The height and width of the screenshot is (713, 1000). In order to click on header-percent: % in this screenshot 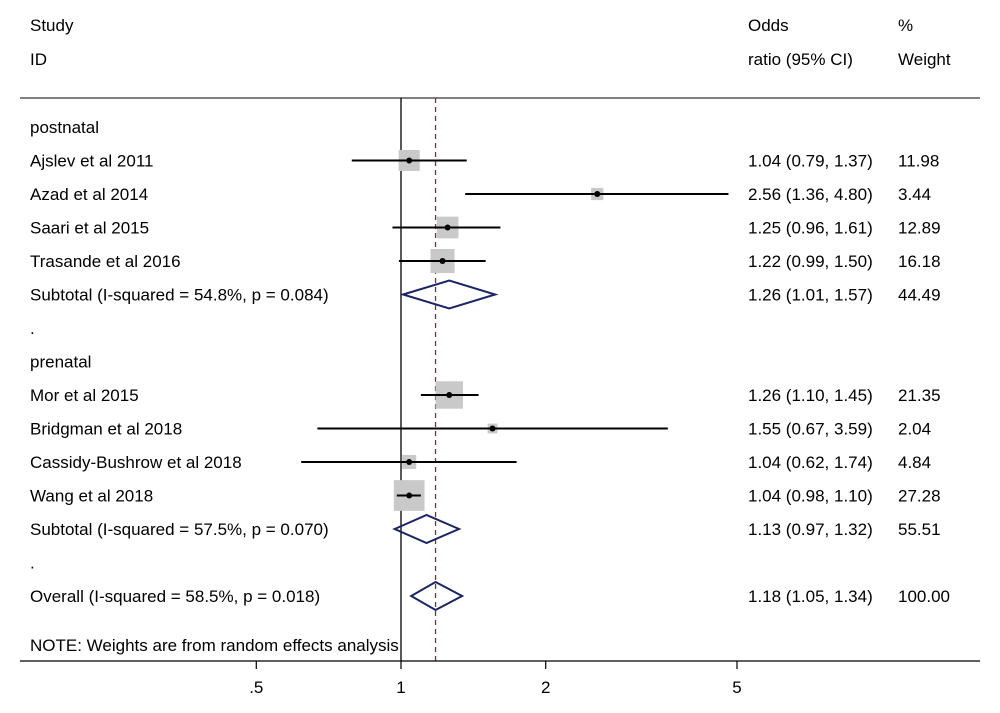, I will do `click(905, 25)`.